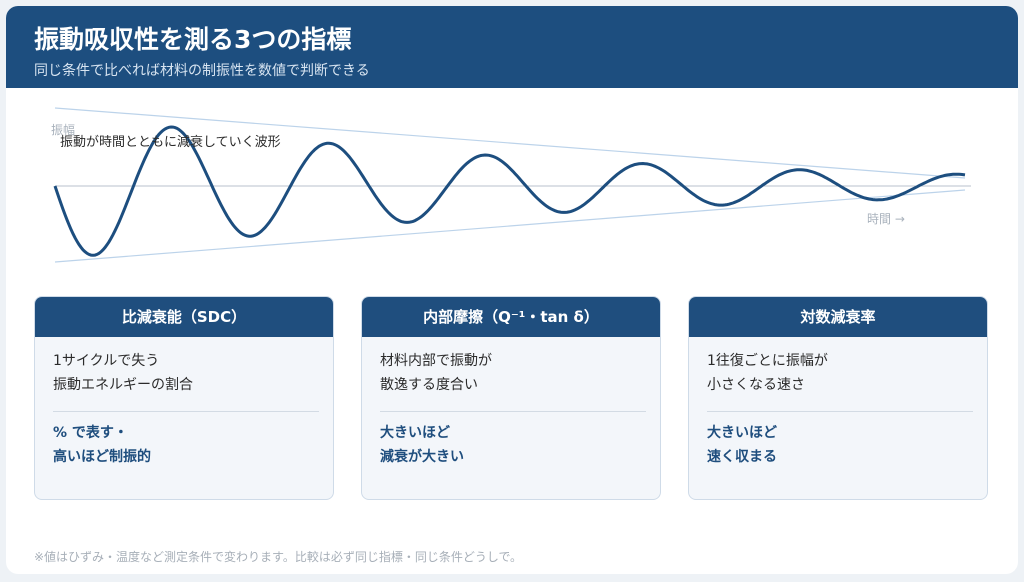  I want to click on card-title: 対数減衰率, so click(838, 317).